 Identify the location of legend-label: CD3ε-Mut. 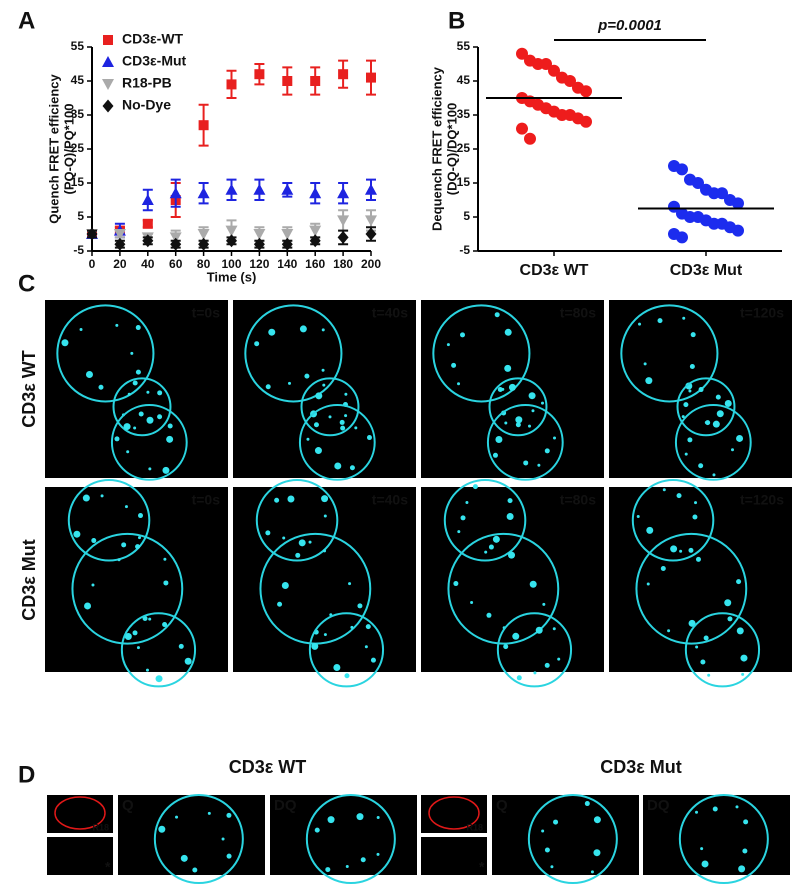
(154, 61).